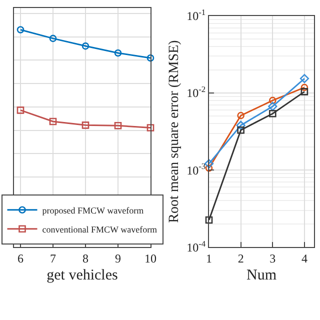 The image size is (320, 320). I want to click on x-tick-label: 9, so click(118, 259).